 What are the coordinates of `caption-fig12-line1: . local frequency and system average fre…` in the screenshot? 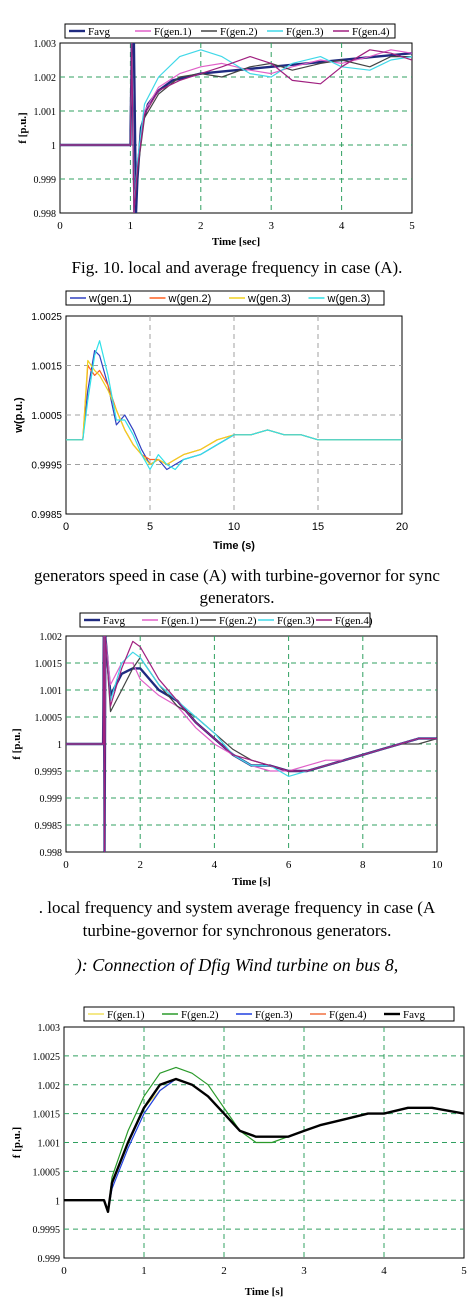 It's located at (237, 907).